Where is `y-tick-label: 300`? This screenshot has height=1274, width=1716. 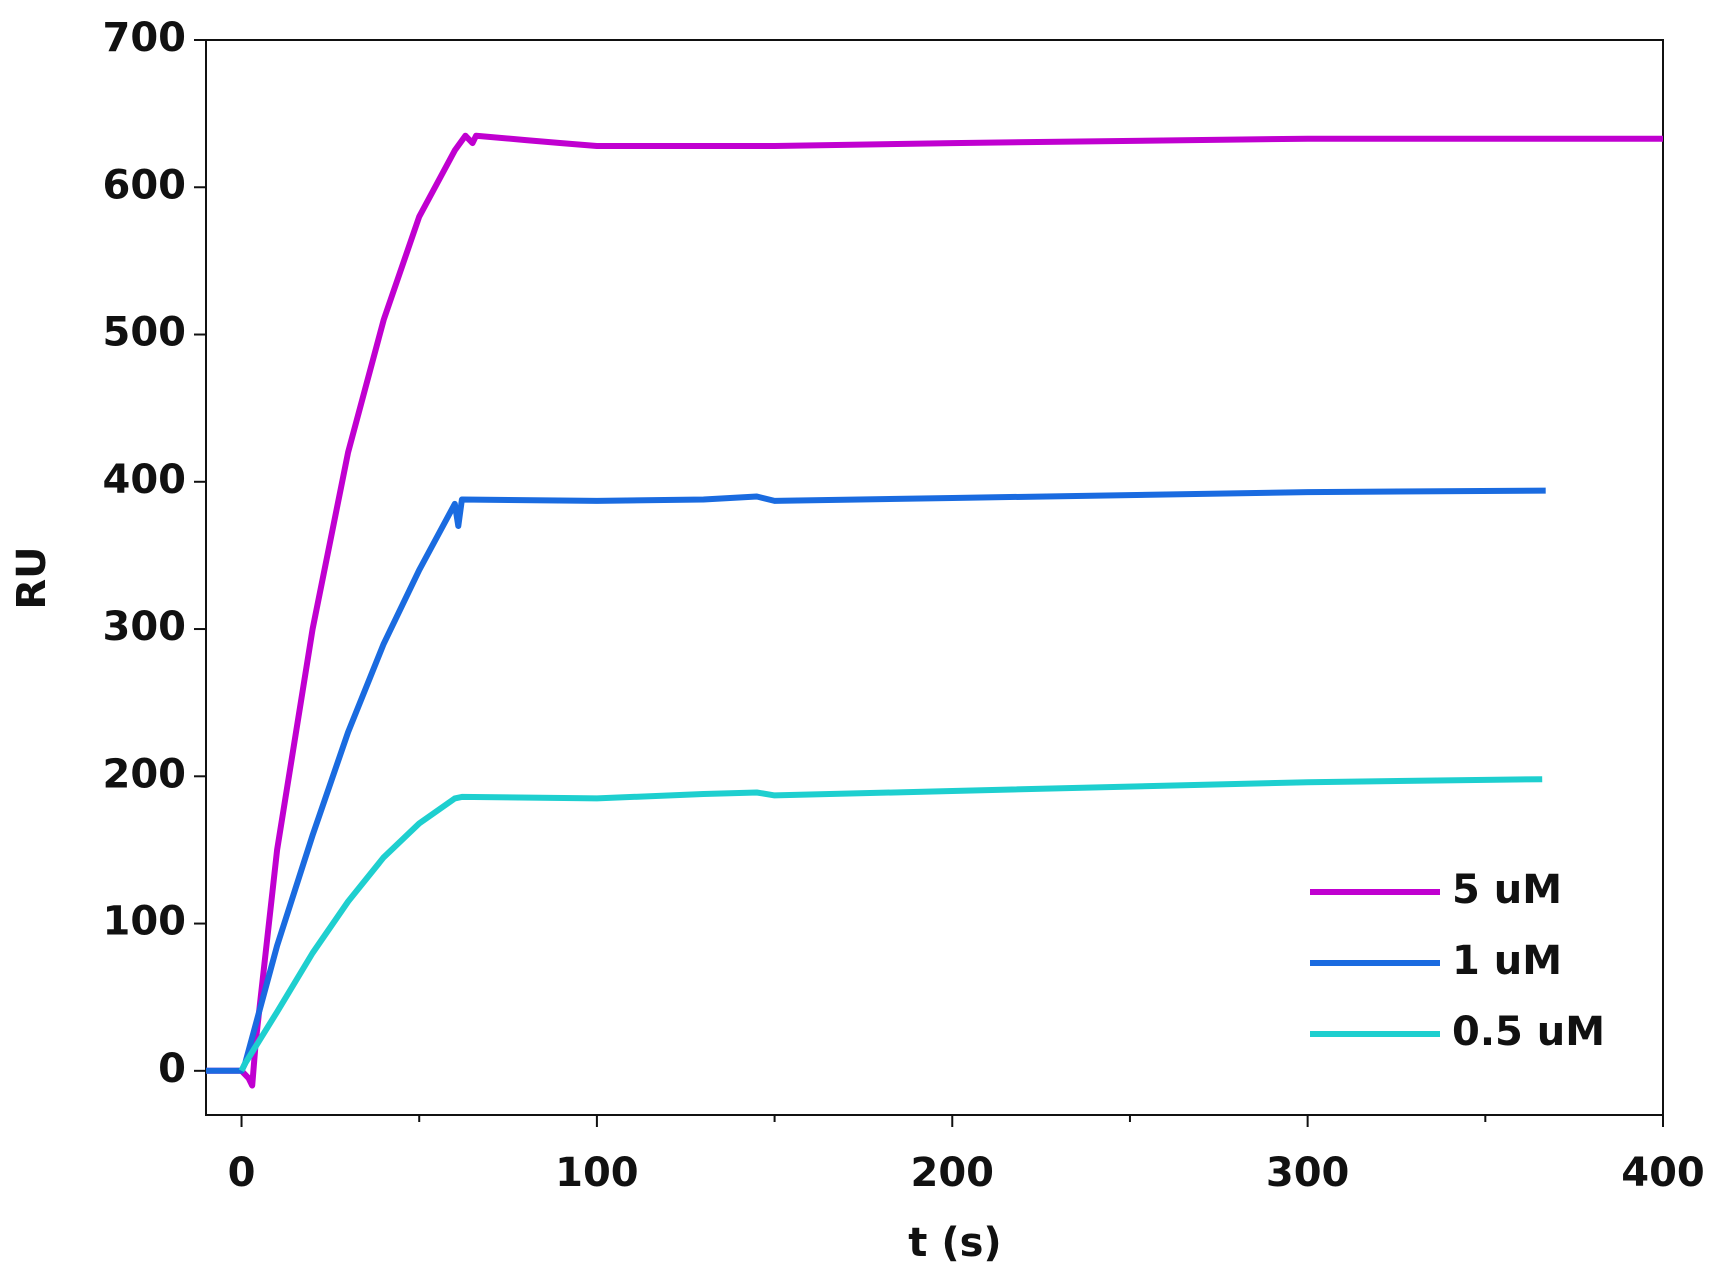
y-tick-label: 300 is located at coordinates (145, 627).